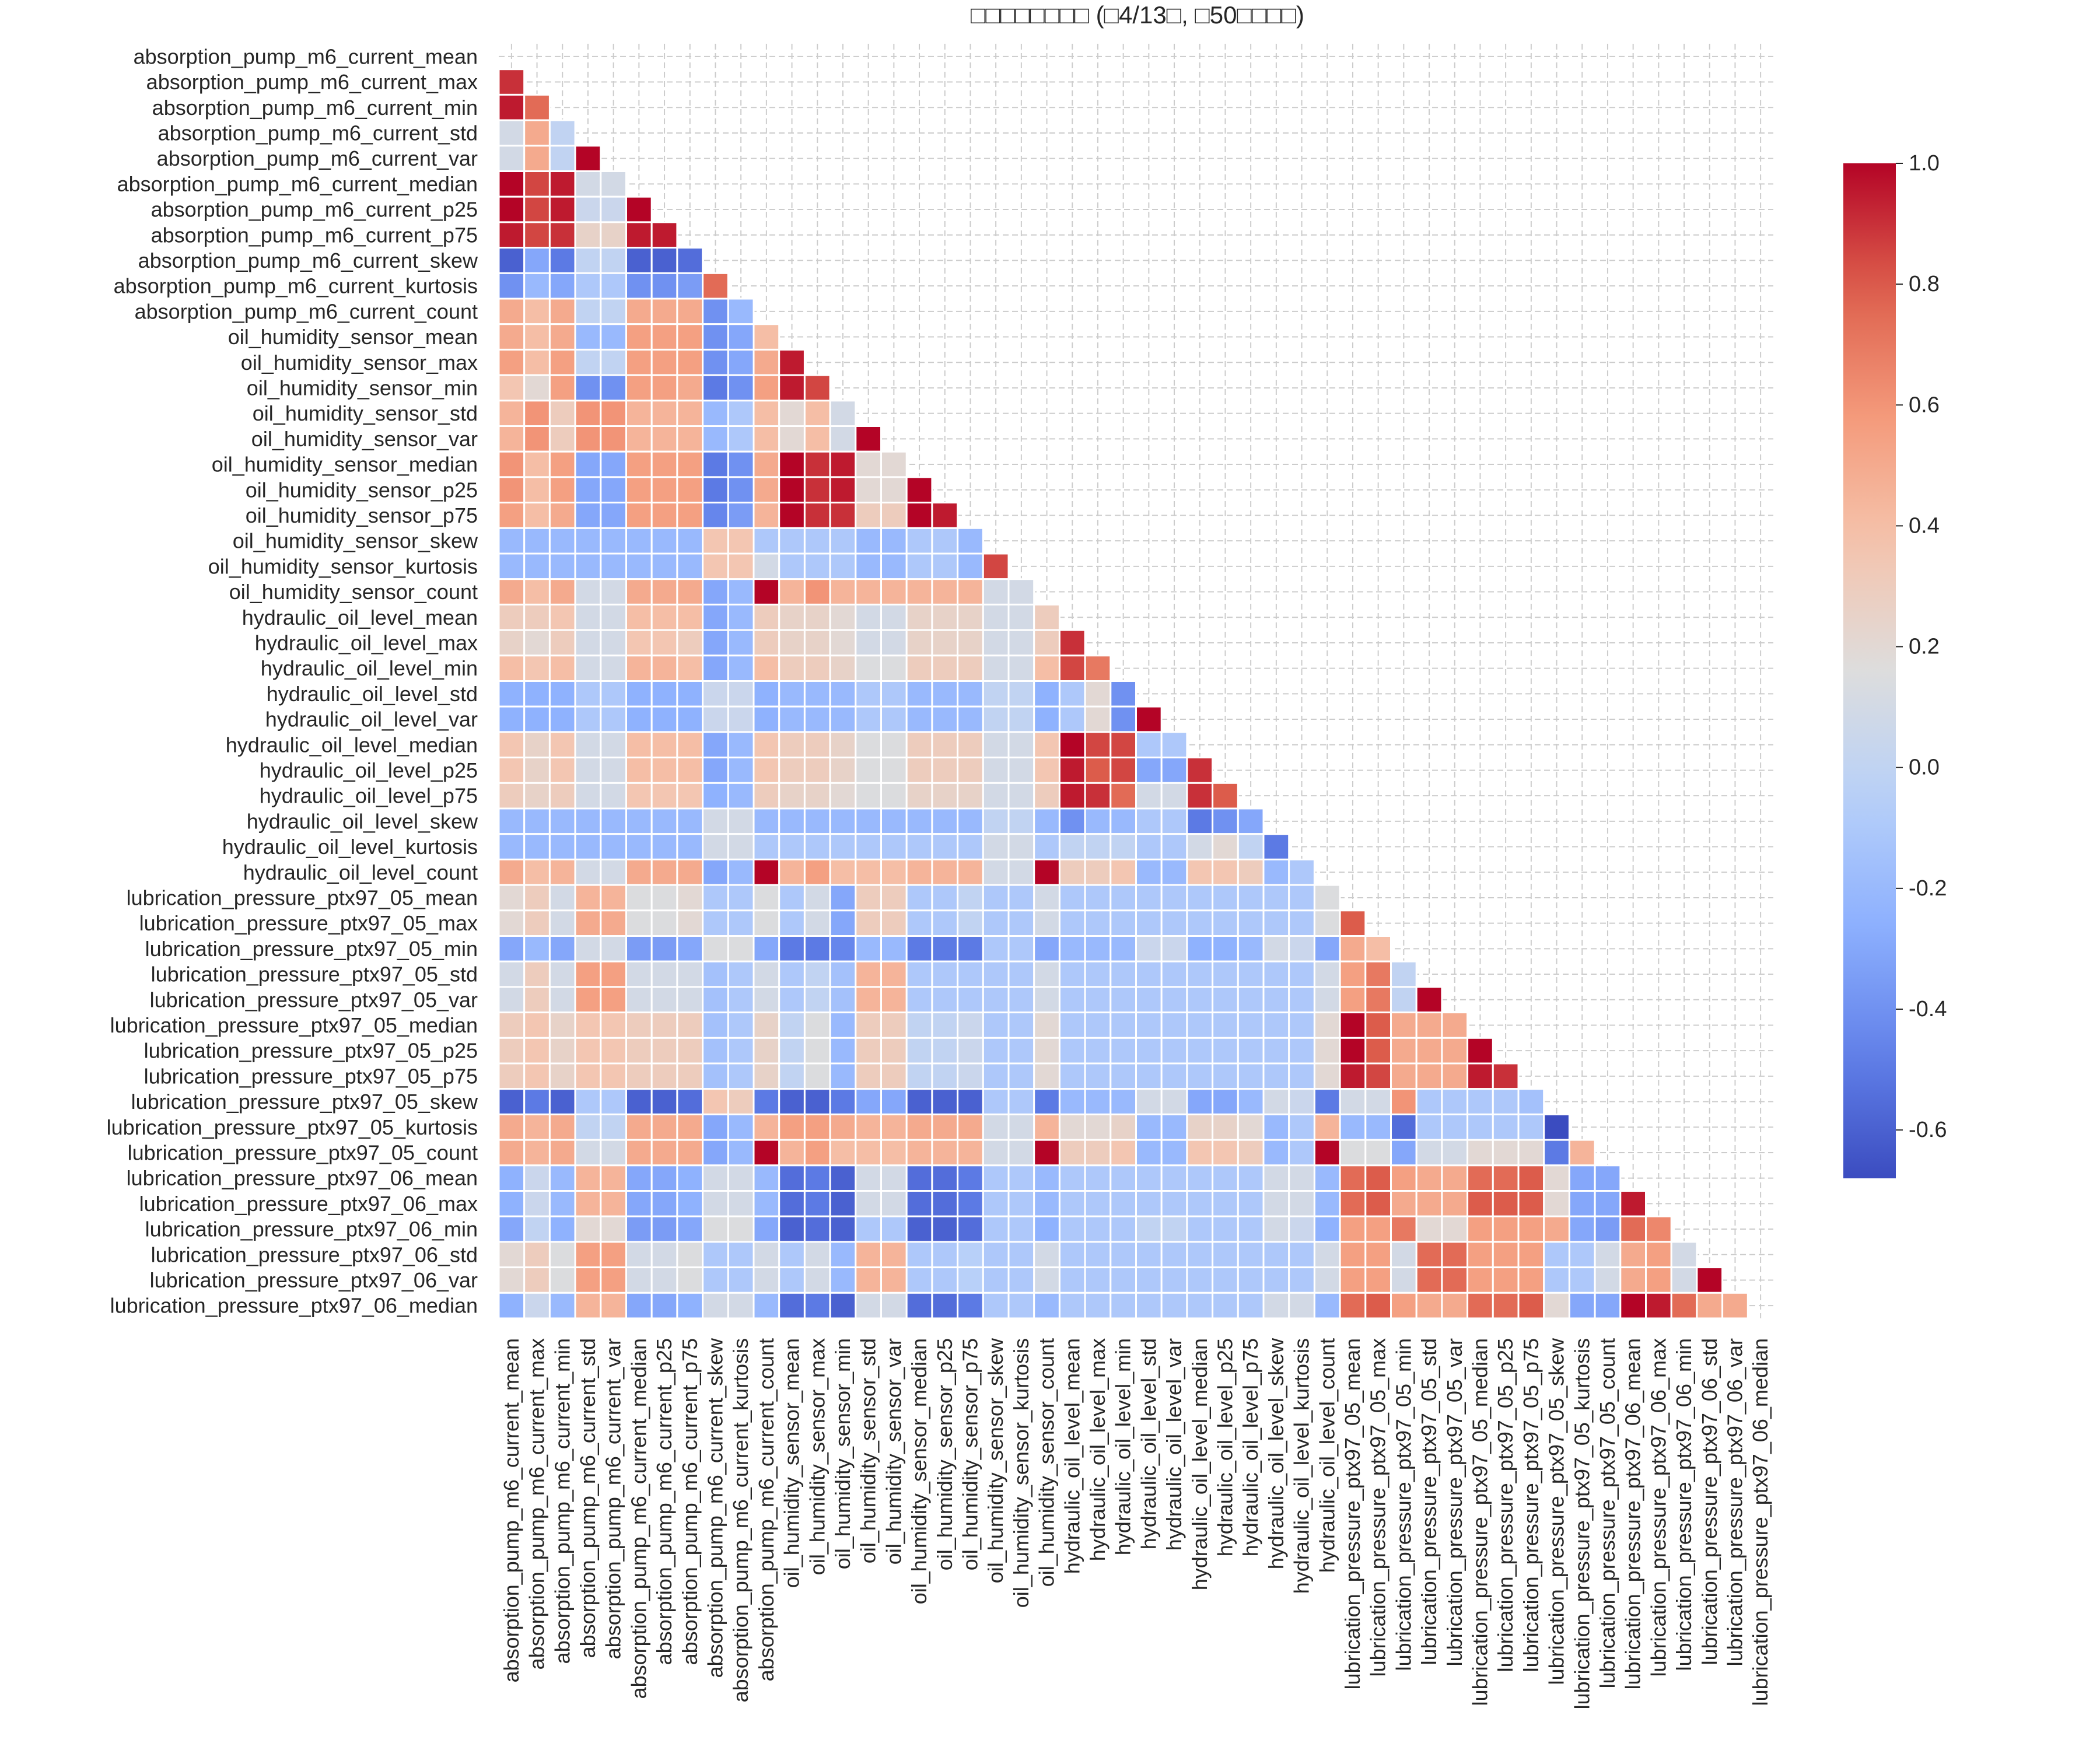 This screenshot has height=1750, width=2100. Describe the element at coordinates (1276, 1454) in the screenshot. I see `column-label: hydraulic_oil_level_skew` at that location.